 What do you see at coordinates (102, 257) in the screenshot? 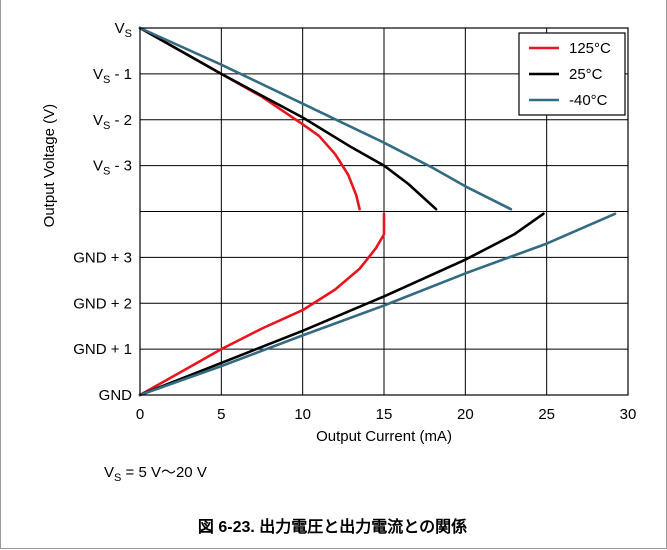
I see `y-tick-label: GND + 3` at bounding box center [102, 257].